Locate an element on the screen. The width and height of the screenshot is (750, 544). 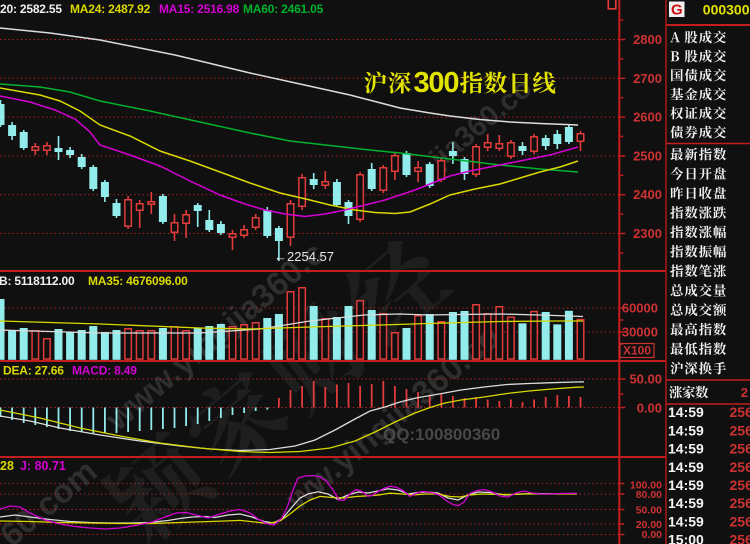
svg-text: 60000 is located at coordinates (640, 308).